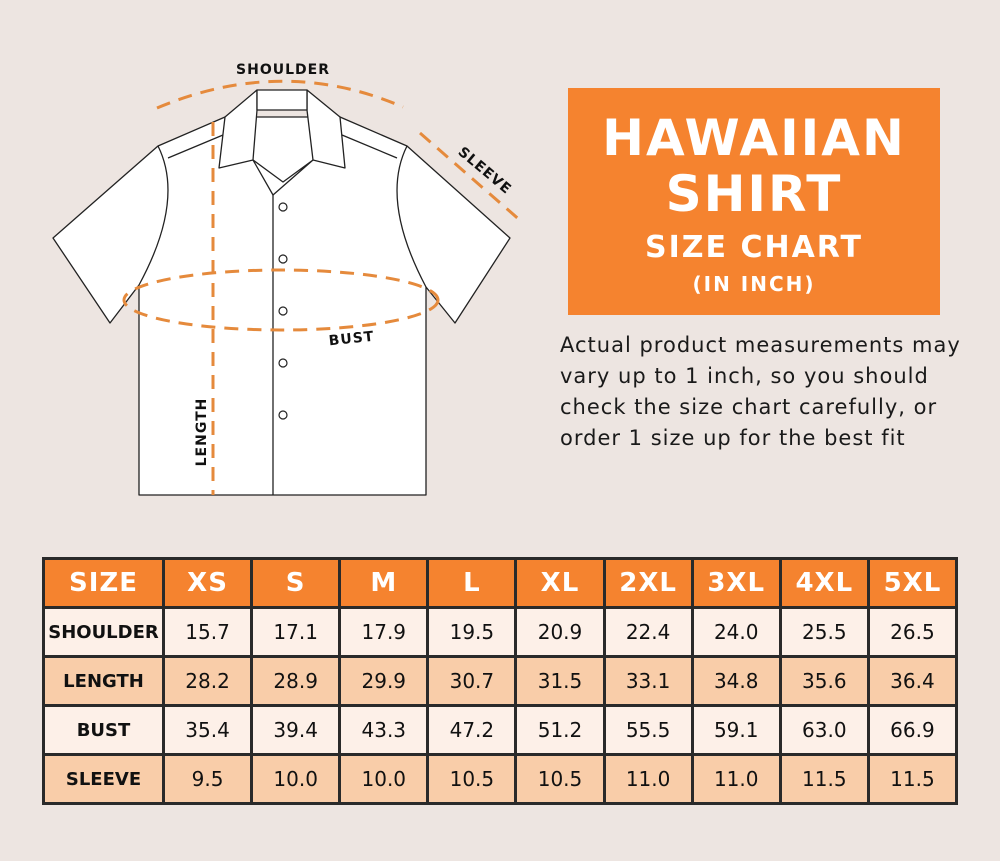 This screenshot has width=1000, height=861. I want to click on table-cell: 34.8, so click(736, 681).